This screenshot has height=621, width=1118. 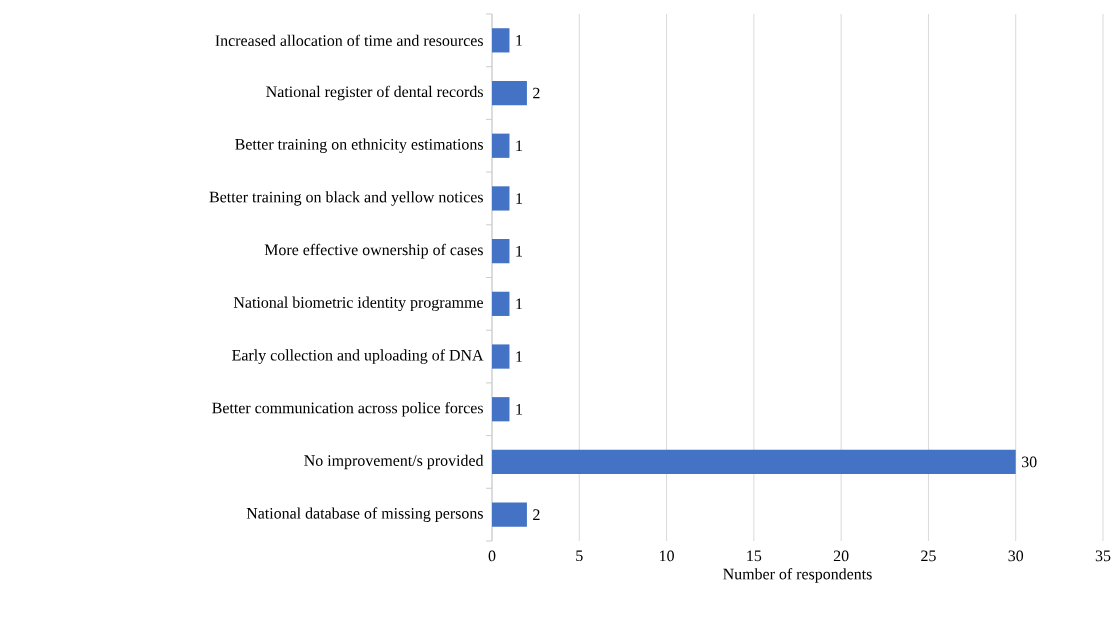 I want to click on y-tick-label: Better training on ethnicity estimations, so click(x=359, y=145).